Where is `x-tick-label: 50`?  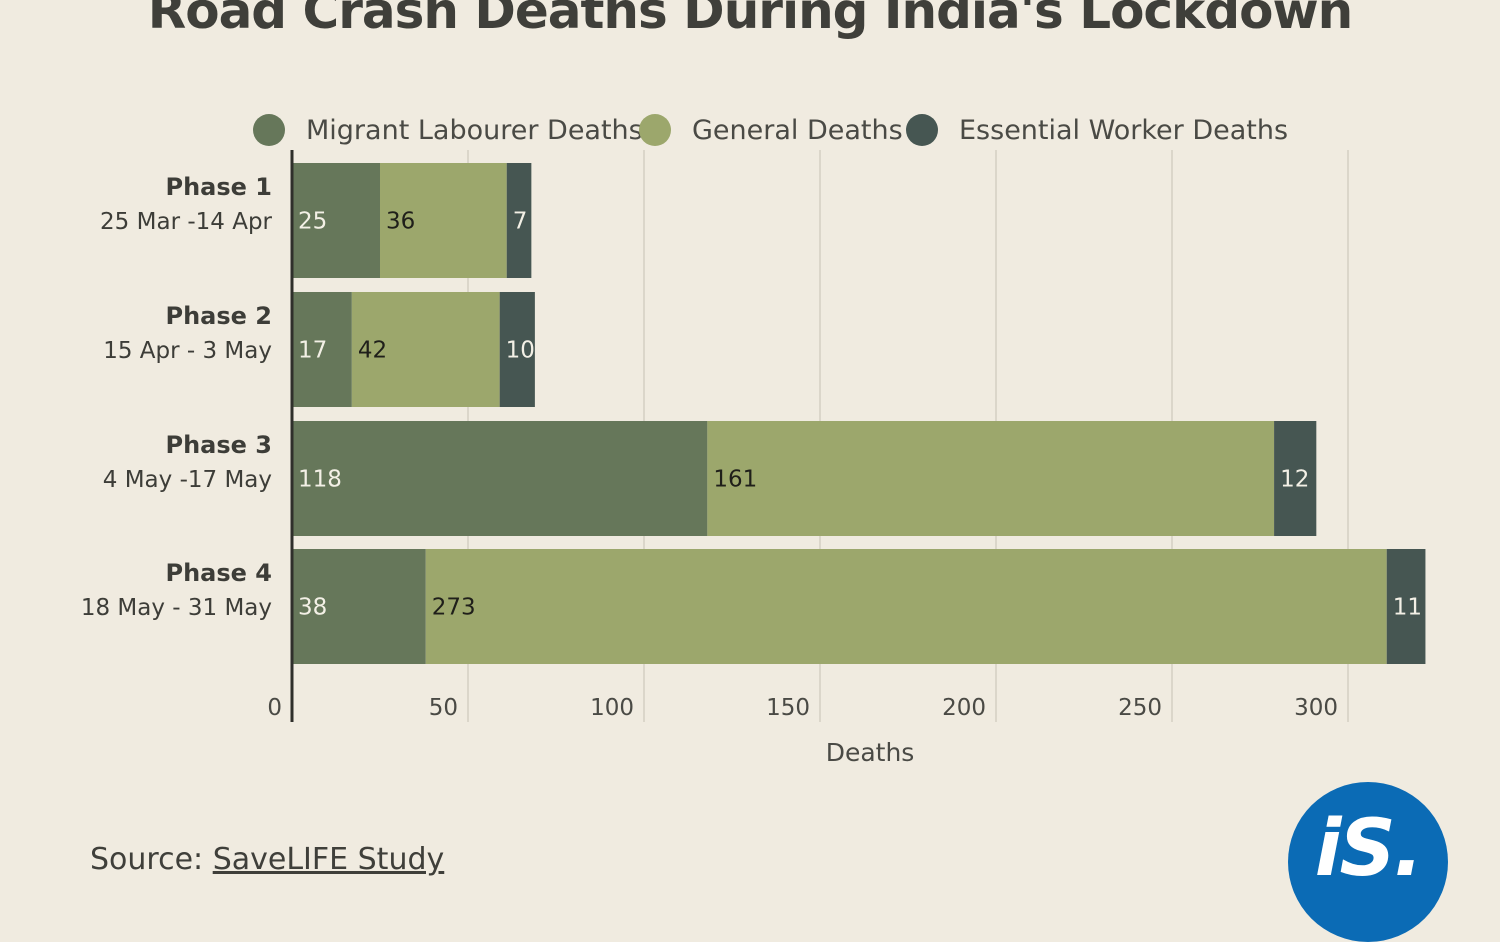
x-tick-label: 50 is located at coordinates (443, 708).